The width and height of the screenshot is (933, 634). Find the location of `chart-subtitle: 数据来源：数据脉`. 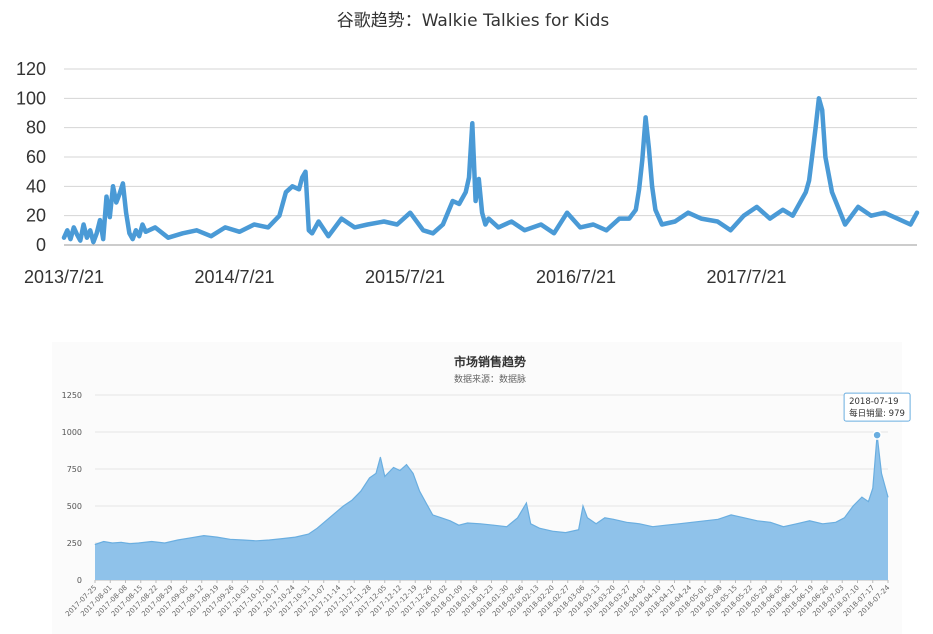

chart-subtitle: 数据来源：数据脉 is located at coordinates (490, 379).